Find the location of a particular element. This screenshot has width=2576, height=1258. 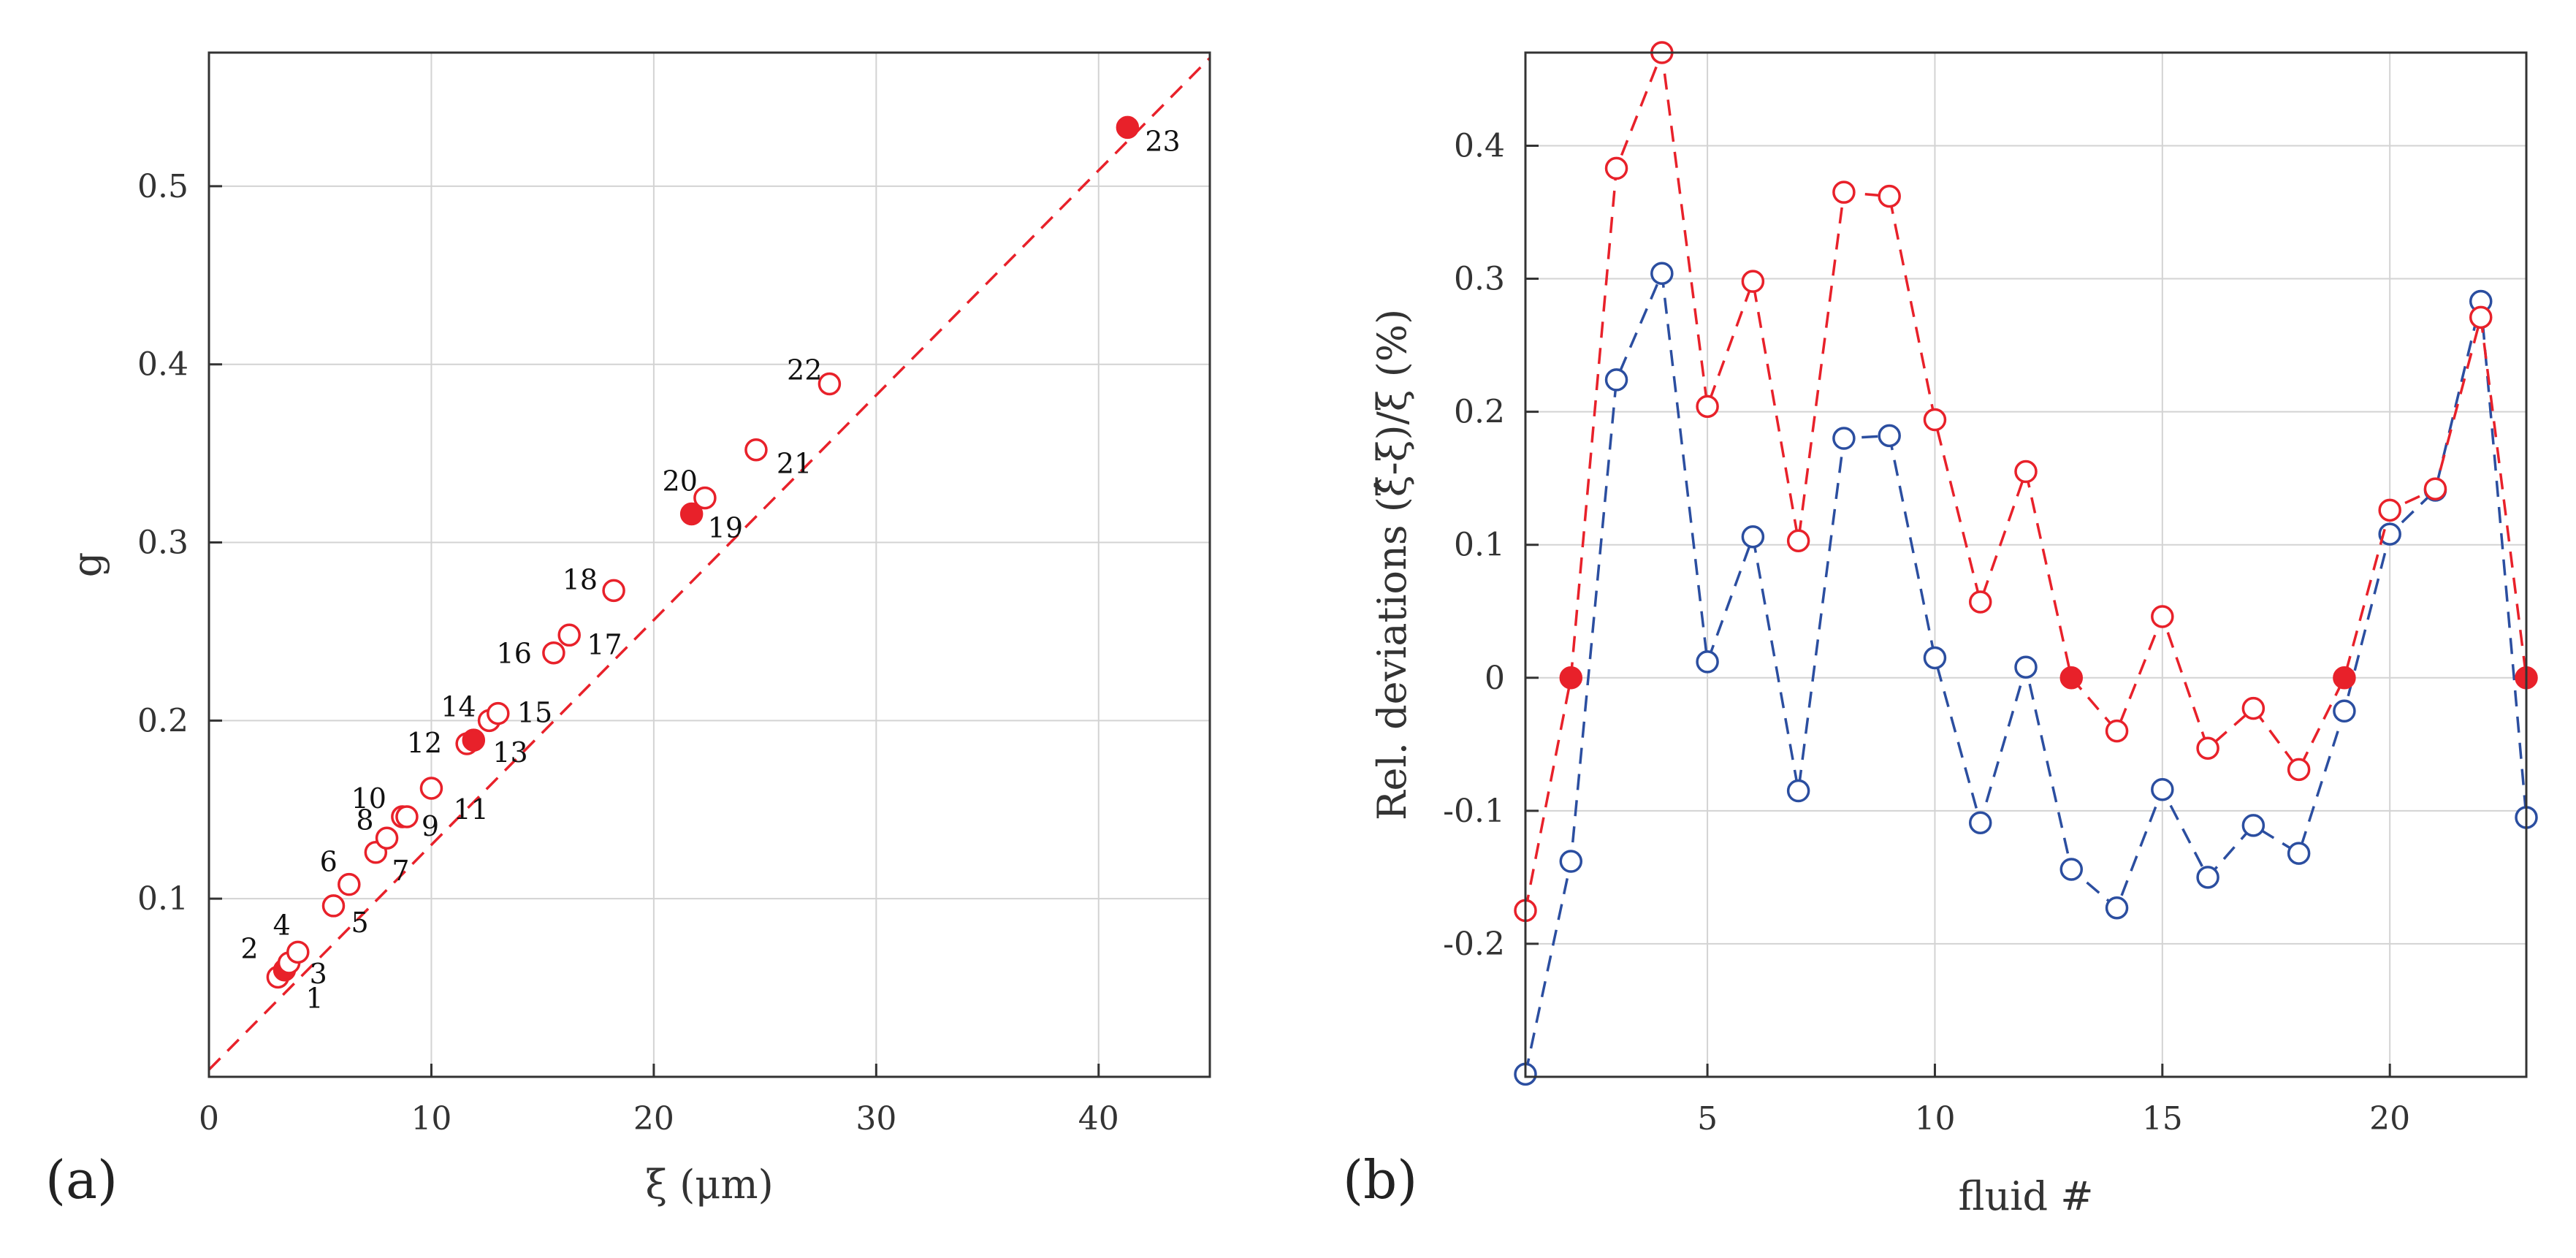

panel-a-y-tick-label: 0.2 is located at coordinates (162, 720).